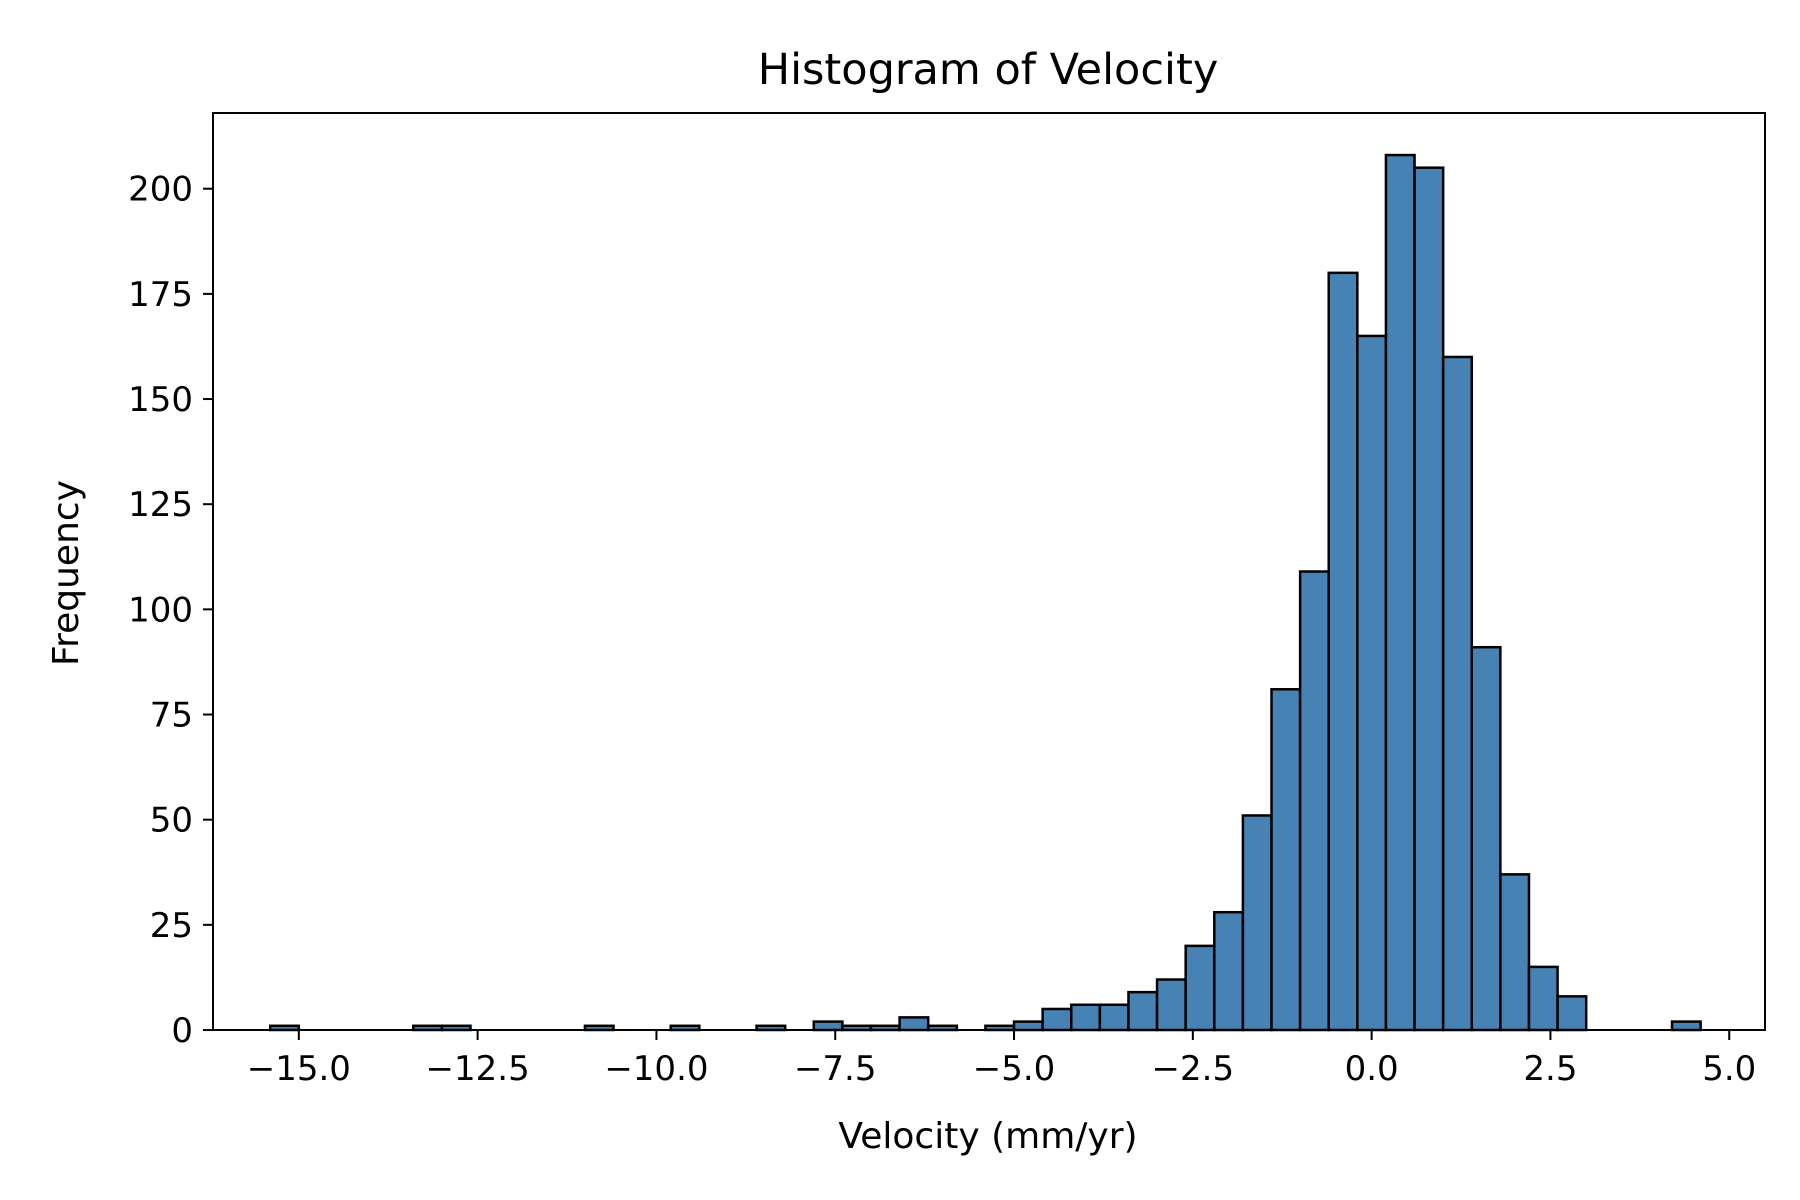  What do you see at coordinates (988, 70) in the screenshot?
I see `chart-title: Histogram of Velocity` at bounding box center [988, 70].